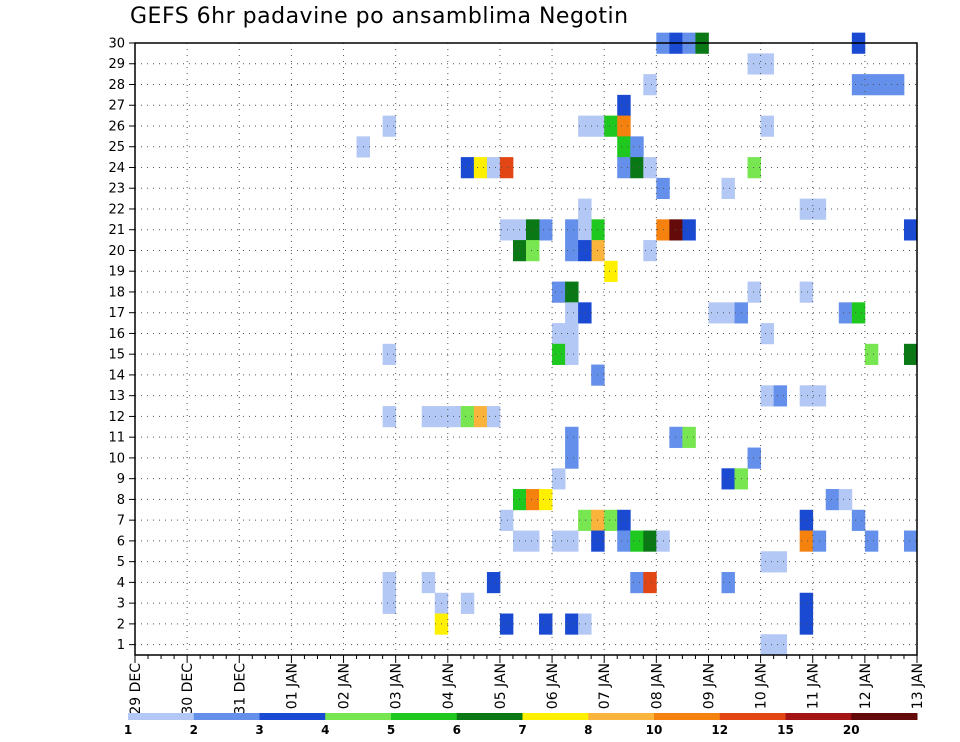 This screenshot has width=960, height=742. I want to click on x-tick-label: 13 JAN, so click(918, 686).